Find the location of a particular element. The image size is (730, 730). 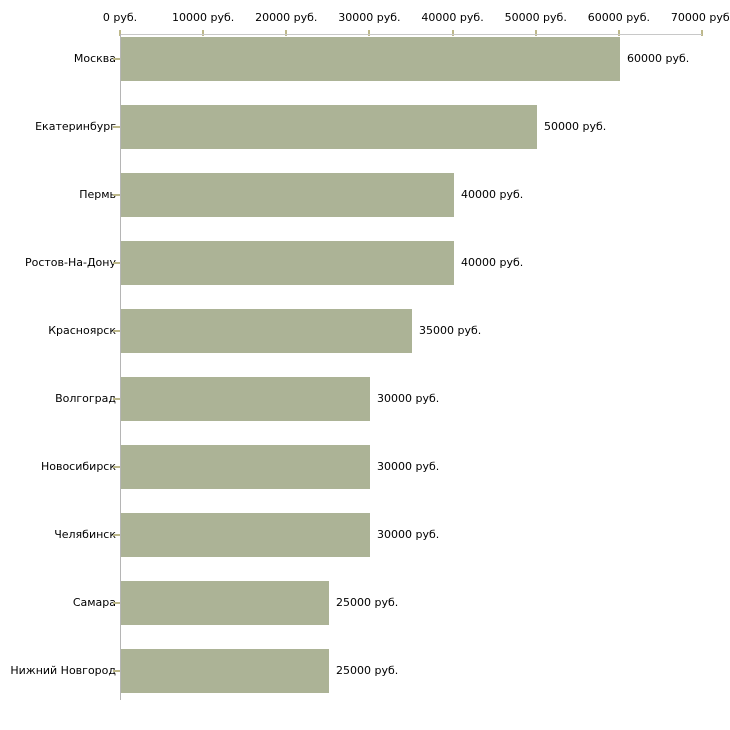

x-tick-label: 20000 руб. is located at coordinates (286, 17).